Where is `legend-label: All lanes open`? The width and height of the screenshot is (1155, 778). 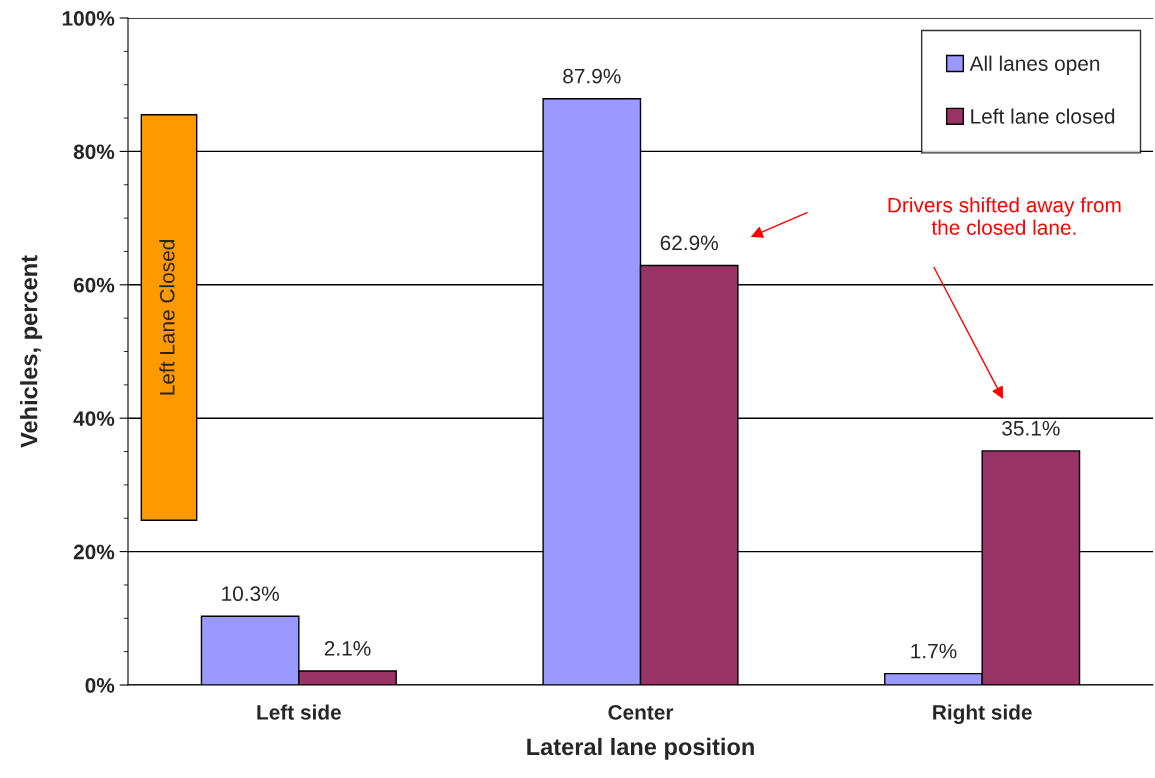 legend-label: All lanes open is located at coordinates (1034, 65).